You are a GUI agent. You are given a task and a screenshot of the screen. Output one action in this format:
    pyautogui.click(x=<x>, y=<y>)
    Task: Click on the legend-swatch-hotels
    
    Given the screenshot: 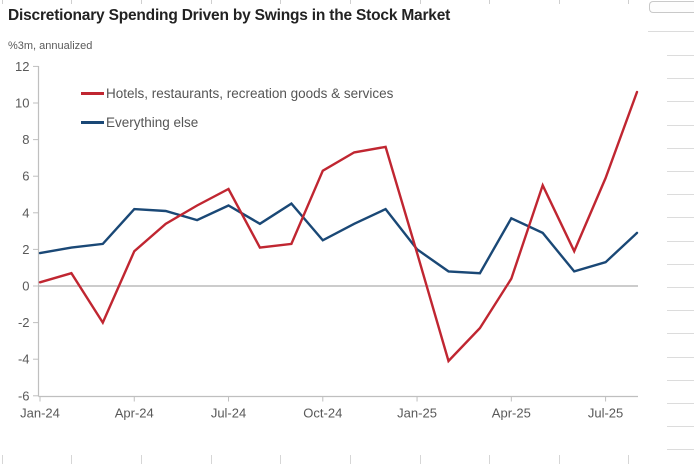 What is the action you would take?
    pyautogui.click(x=92, y=93)
    